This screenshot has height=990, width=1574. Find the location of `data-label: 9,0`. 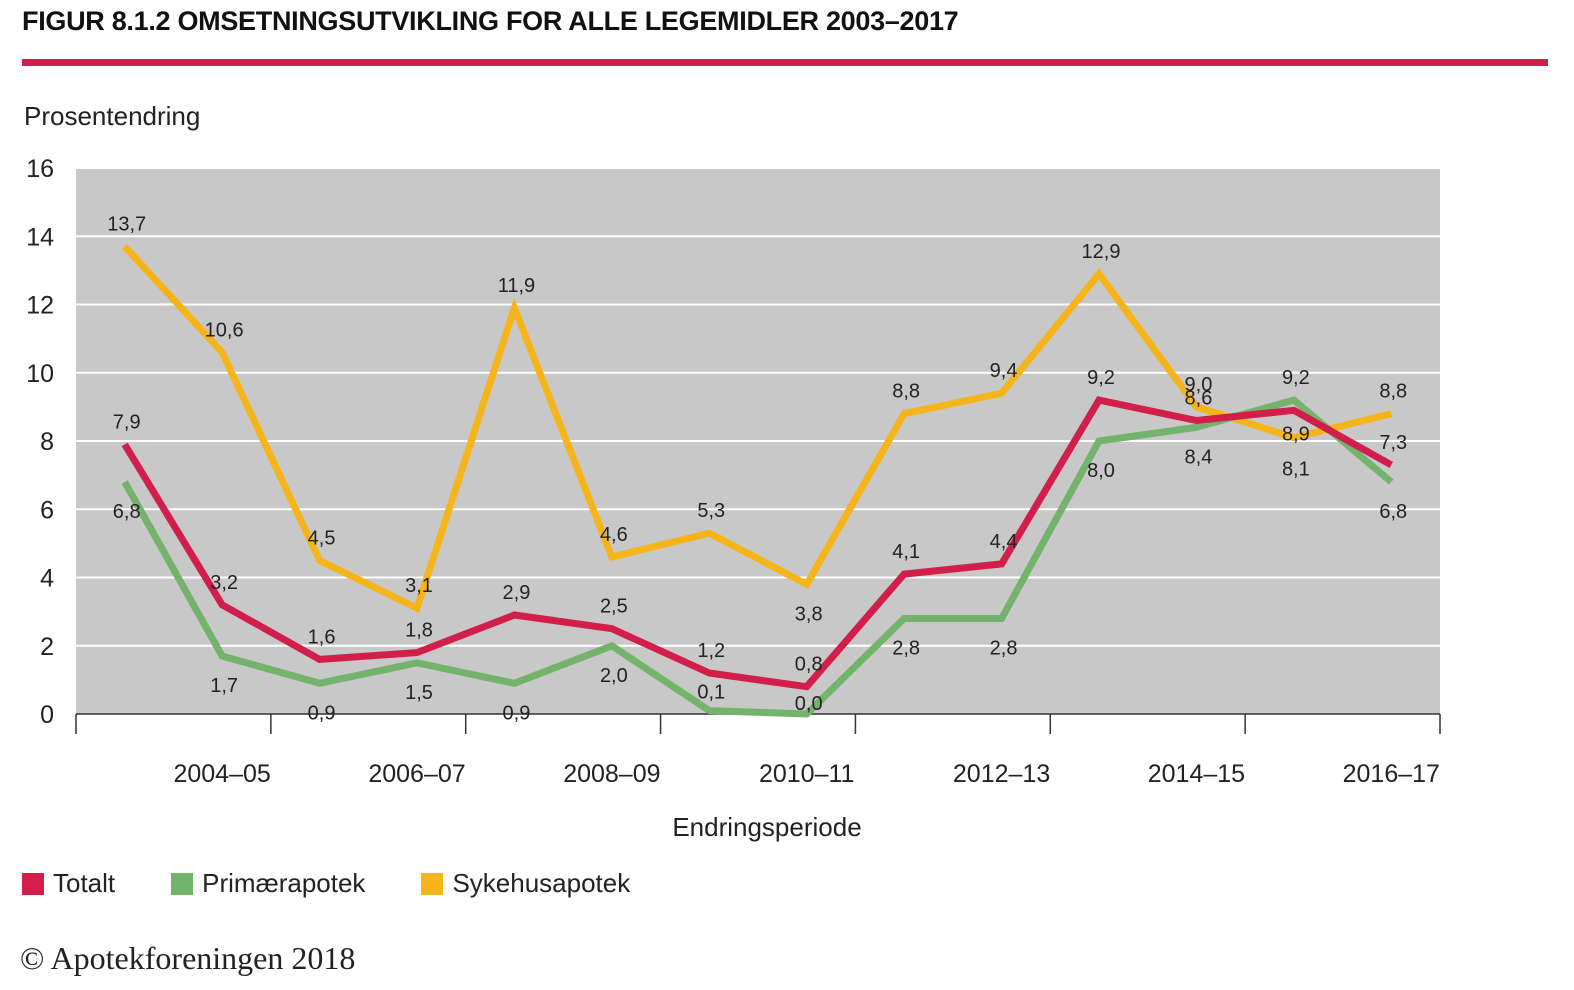

data-label: 9,0 is located at coordinates (1199, 385).